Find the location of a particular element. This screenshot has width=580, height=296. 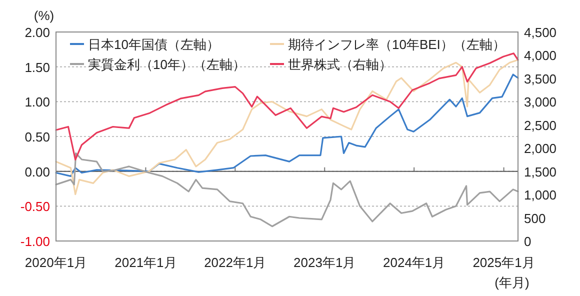

y-tick-label: -0.50 is located at coordinates (35, 206).